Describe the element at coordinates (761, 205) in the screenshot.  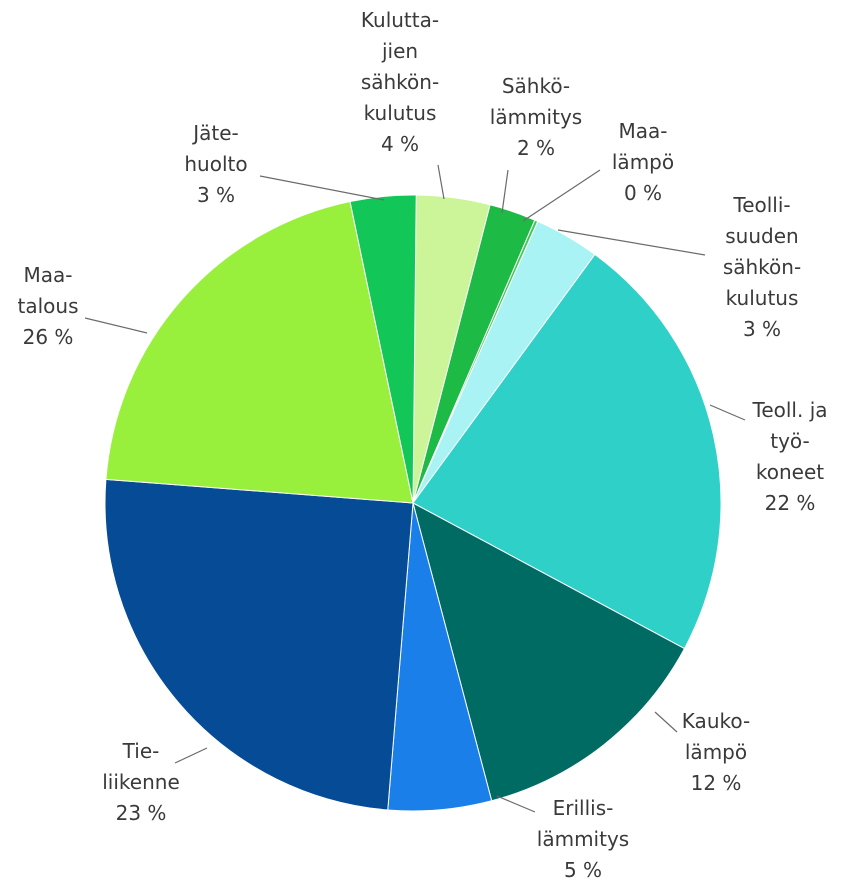
I see `slice-name-label: Teolli-` at that location.